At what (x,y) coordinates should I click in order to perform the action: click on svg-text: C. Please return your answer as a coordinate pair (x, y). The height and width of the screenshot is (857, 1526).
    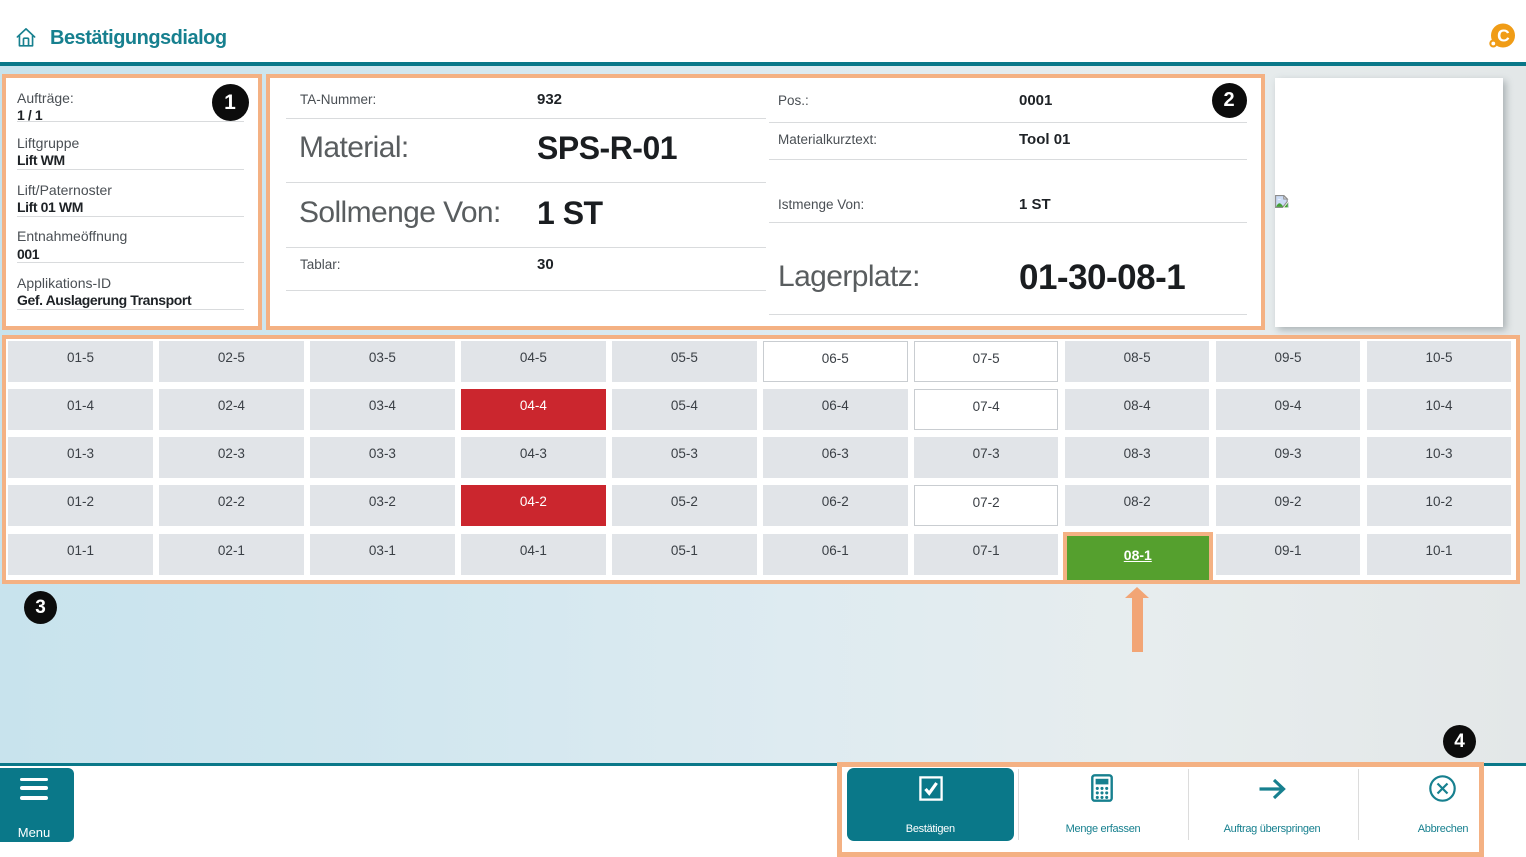
    Looking at the image, I should click on (1503, 36).